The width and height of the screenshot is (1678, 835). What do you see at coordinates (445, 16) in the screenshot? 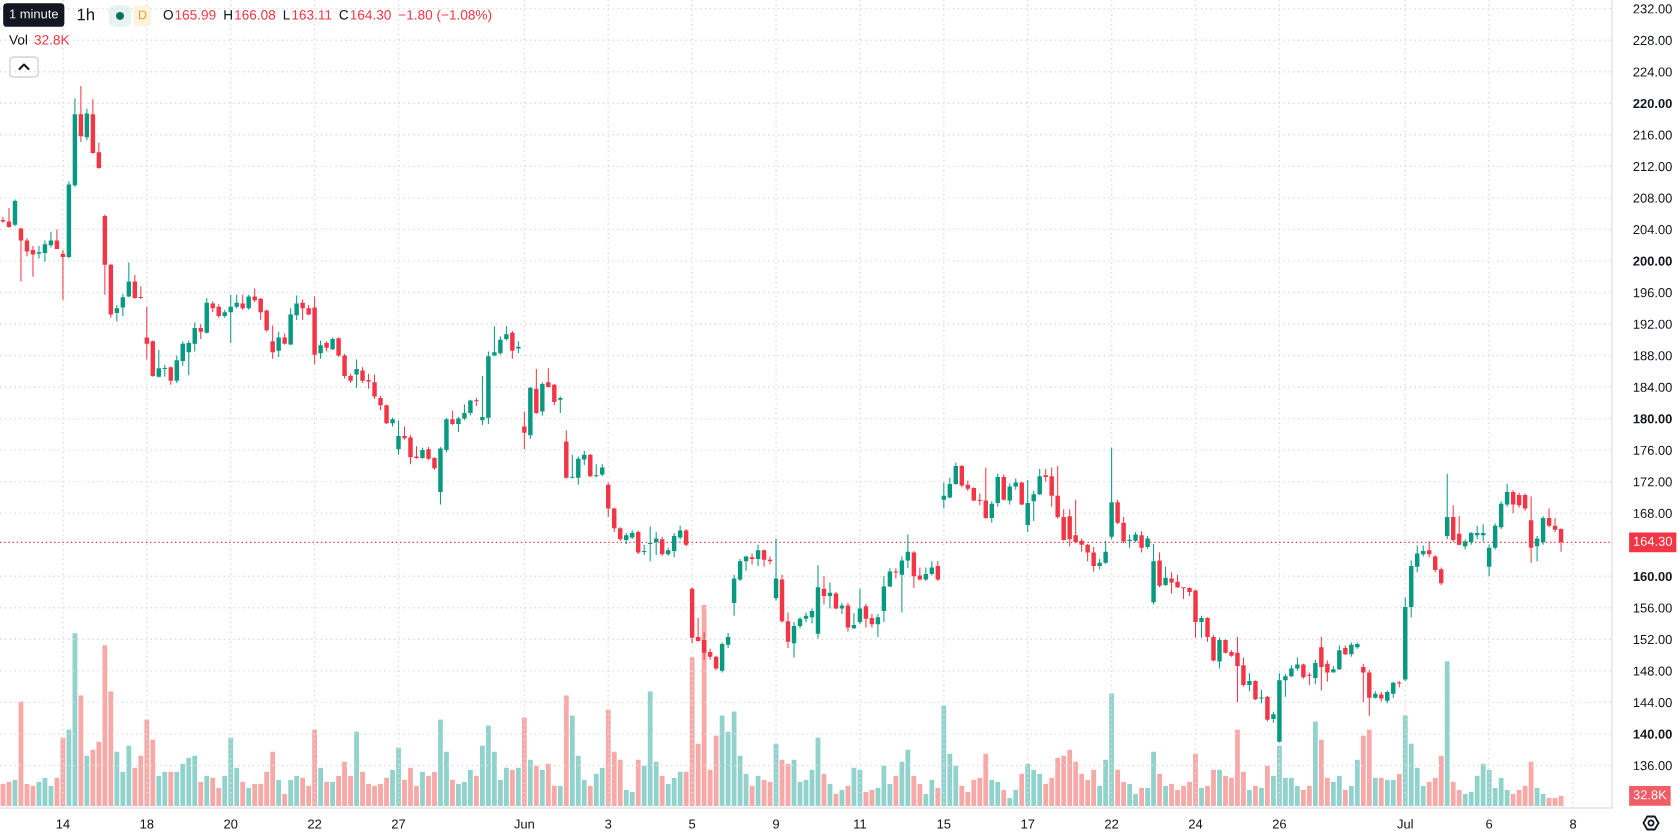
I see `annotation: −1.80 (−1.08%)` at bounding box center [445, 16].